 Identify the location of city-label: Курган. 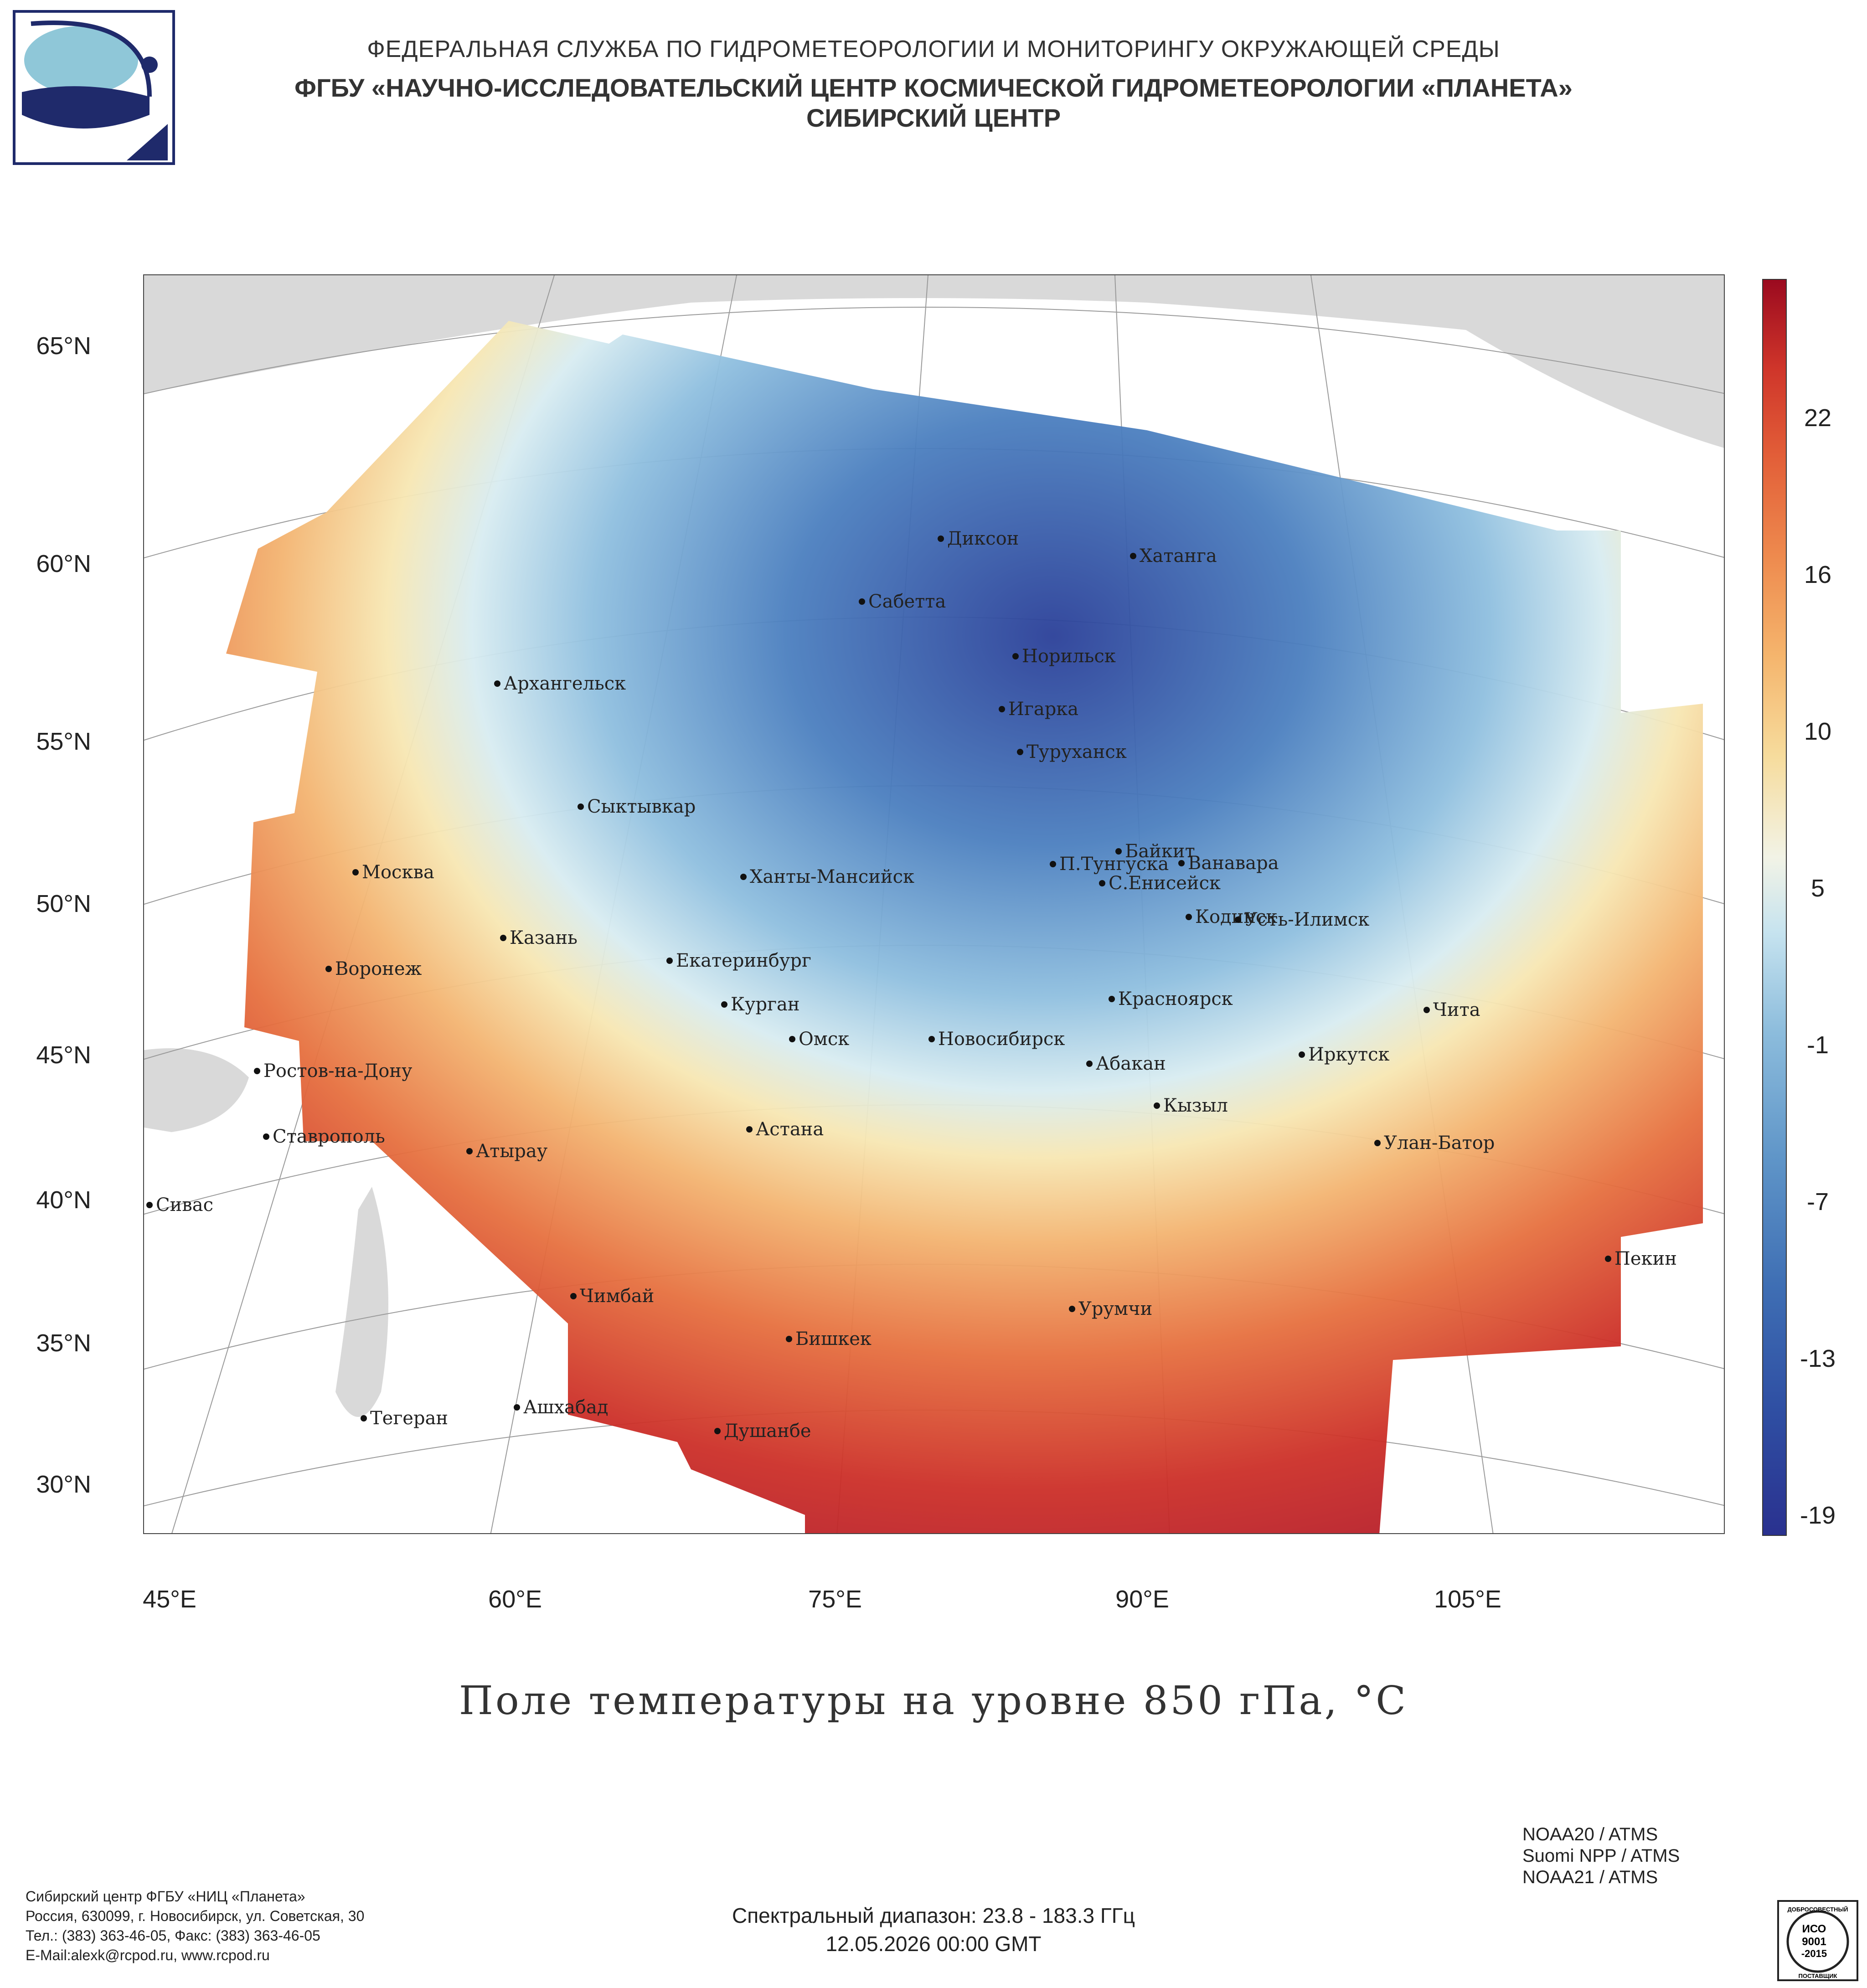
(765, 1005).